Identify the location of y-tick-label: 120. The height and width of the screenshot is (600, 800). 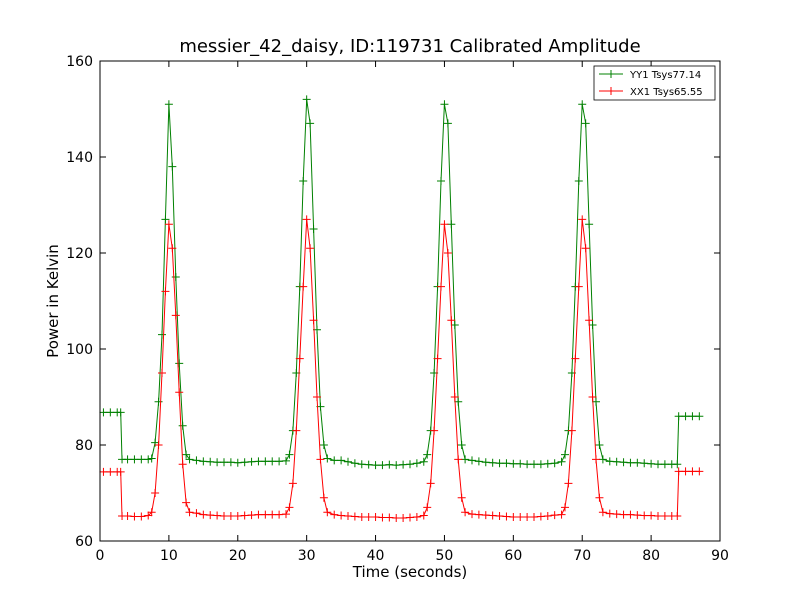
(79, 254).